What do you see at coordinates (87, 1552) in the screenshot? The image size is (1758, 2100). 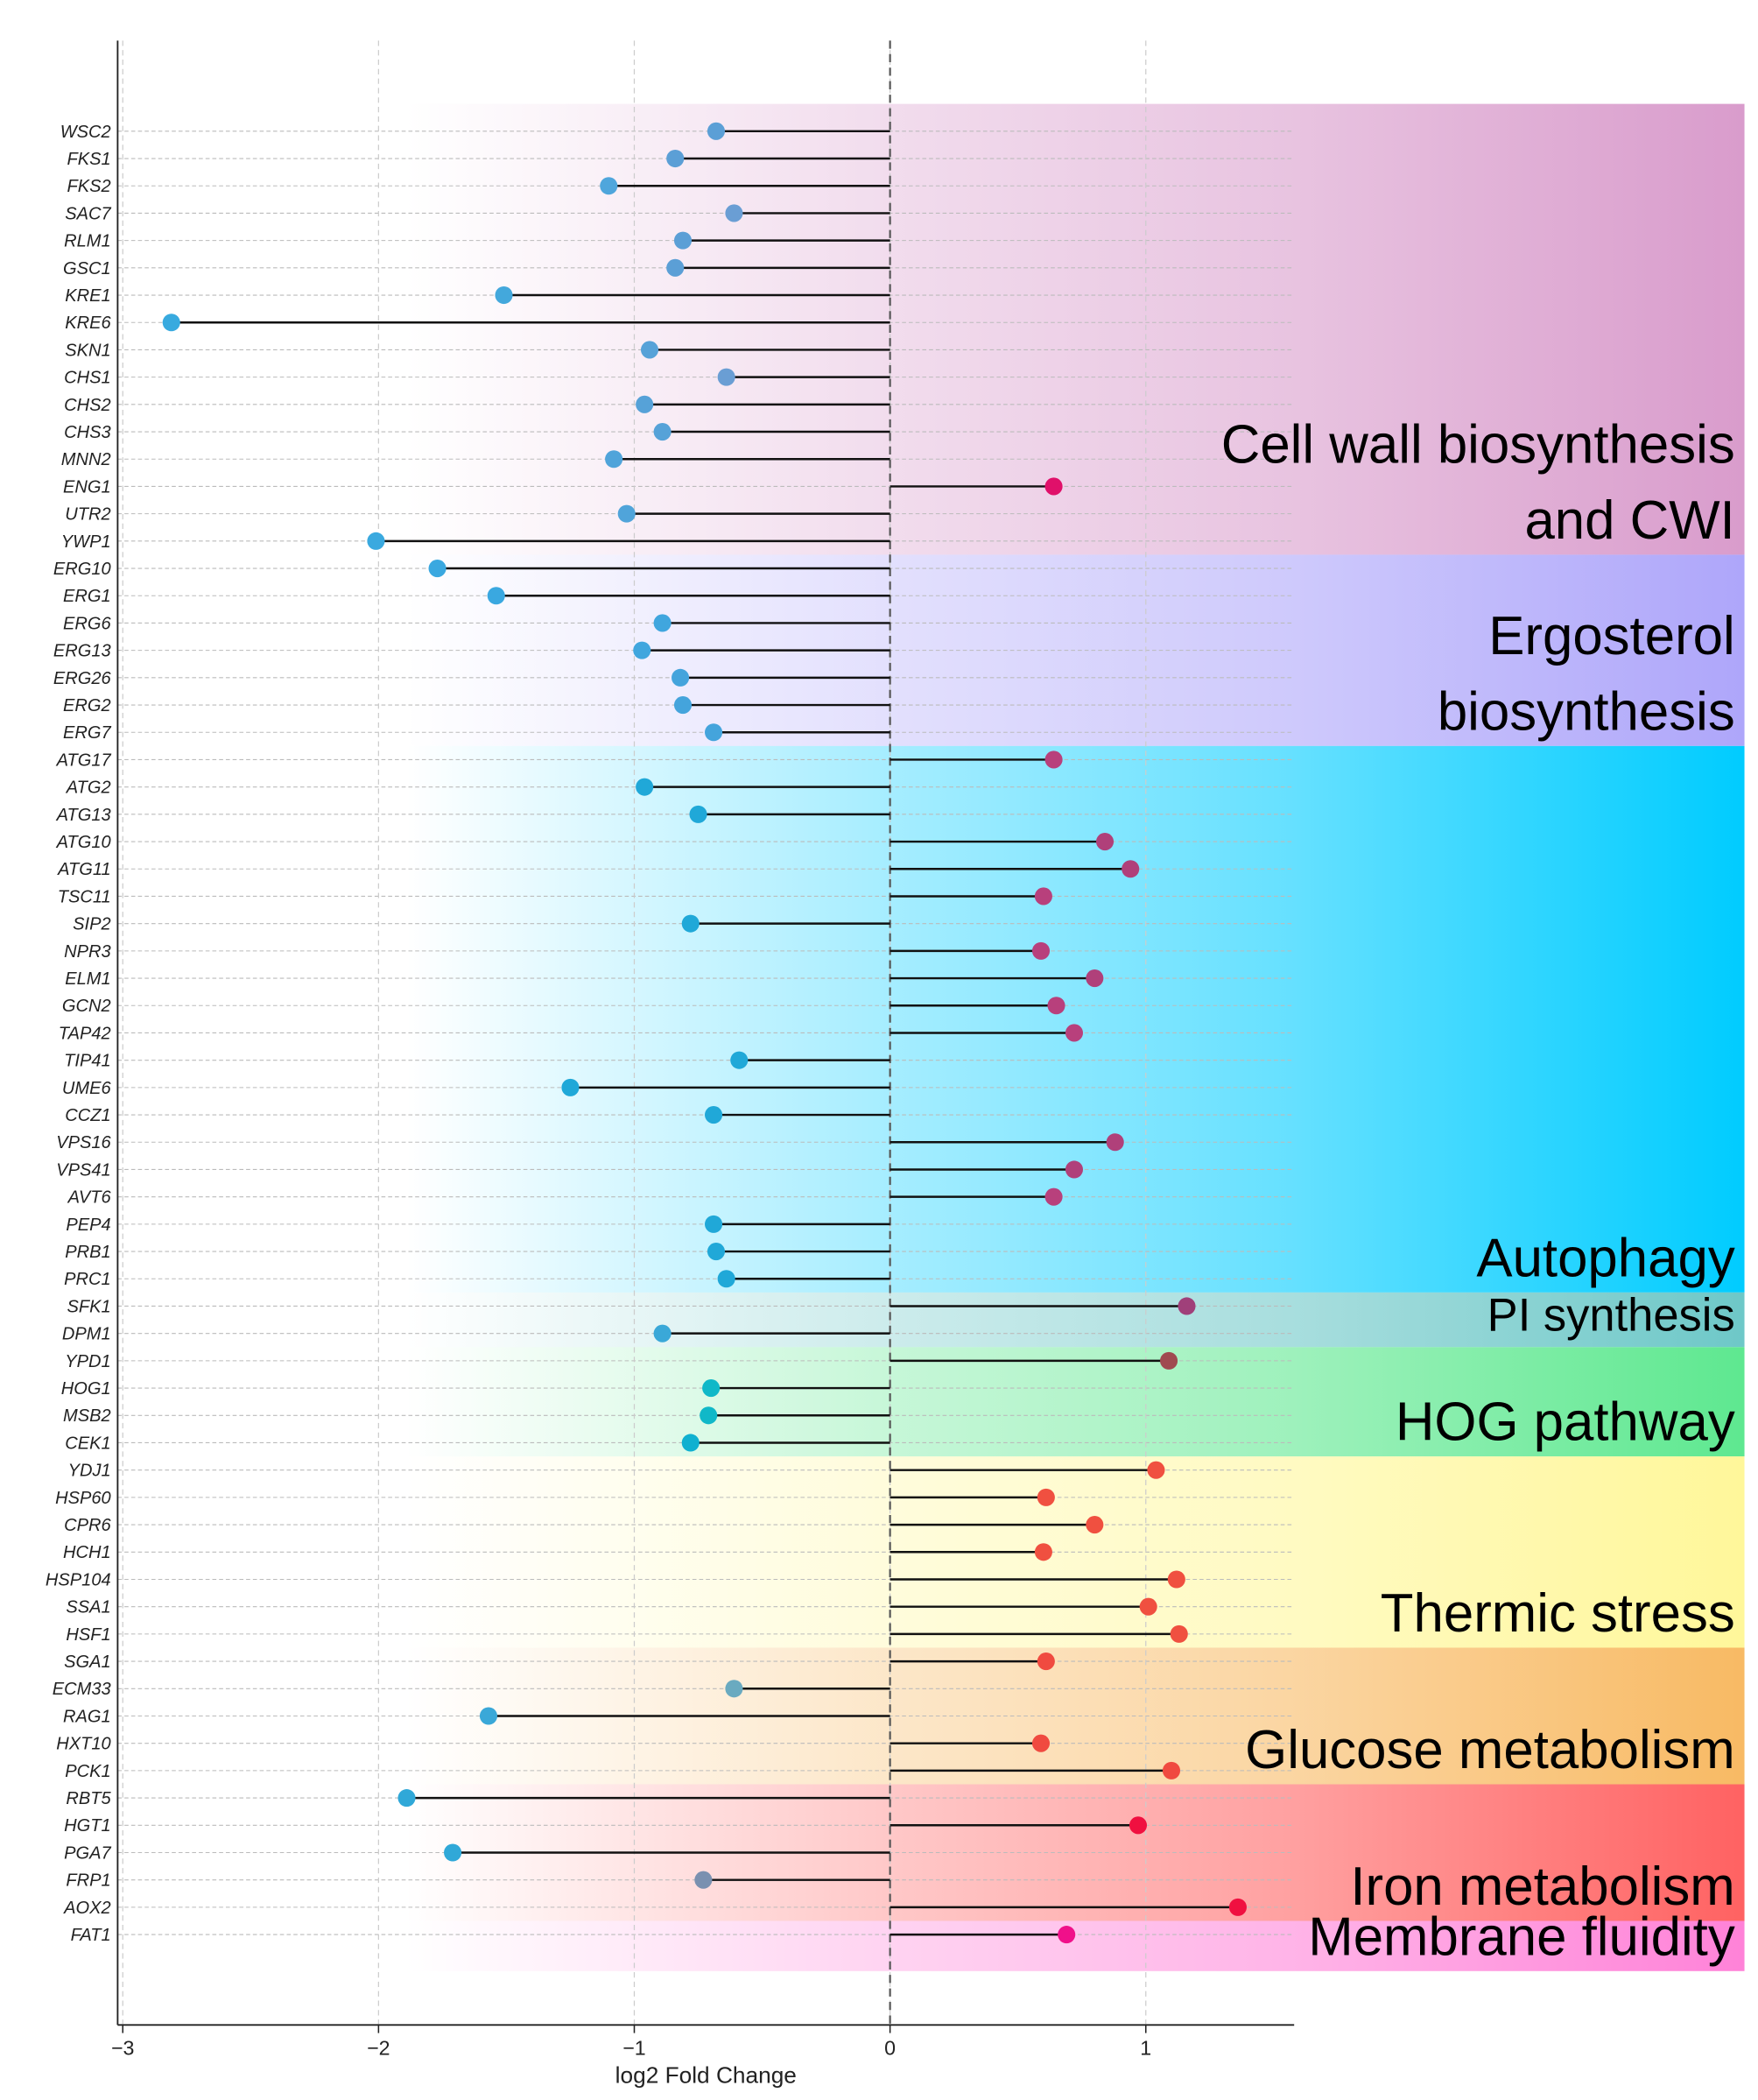 I see `y-tick-label: HCH1` at bounding box center [87, 1552].